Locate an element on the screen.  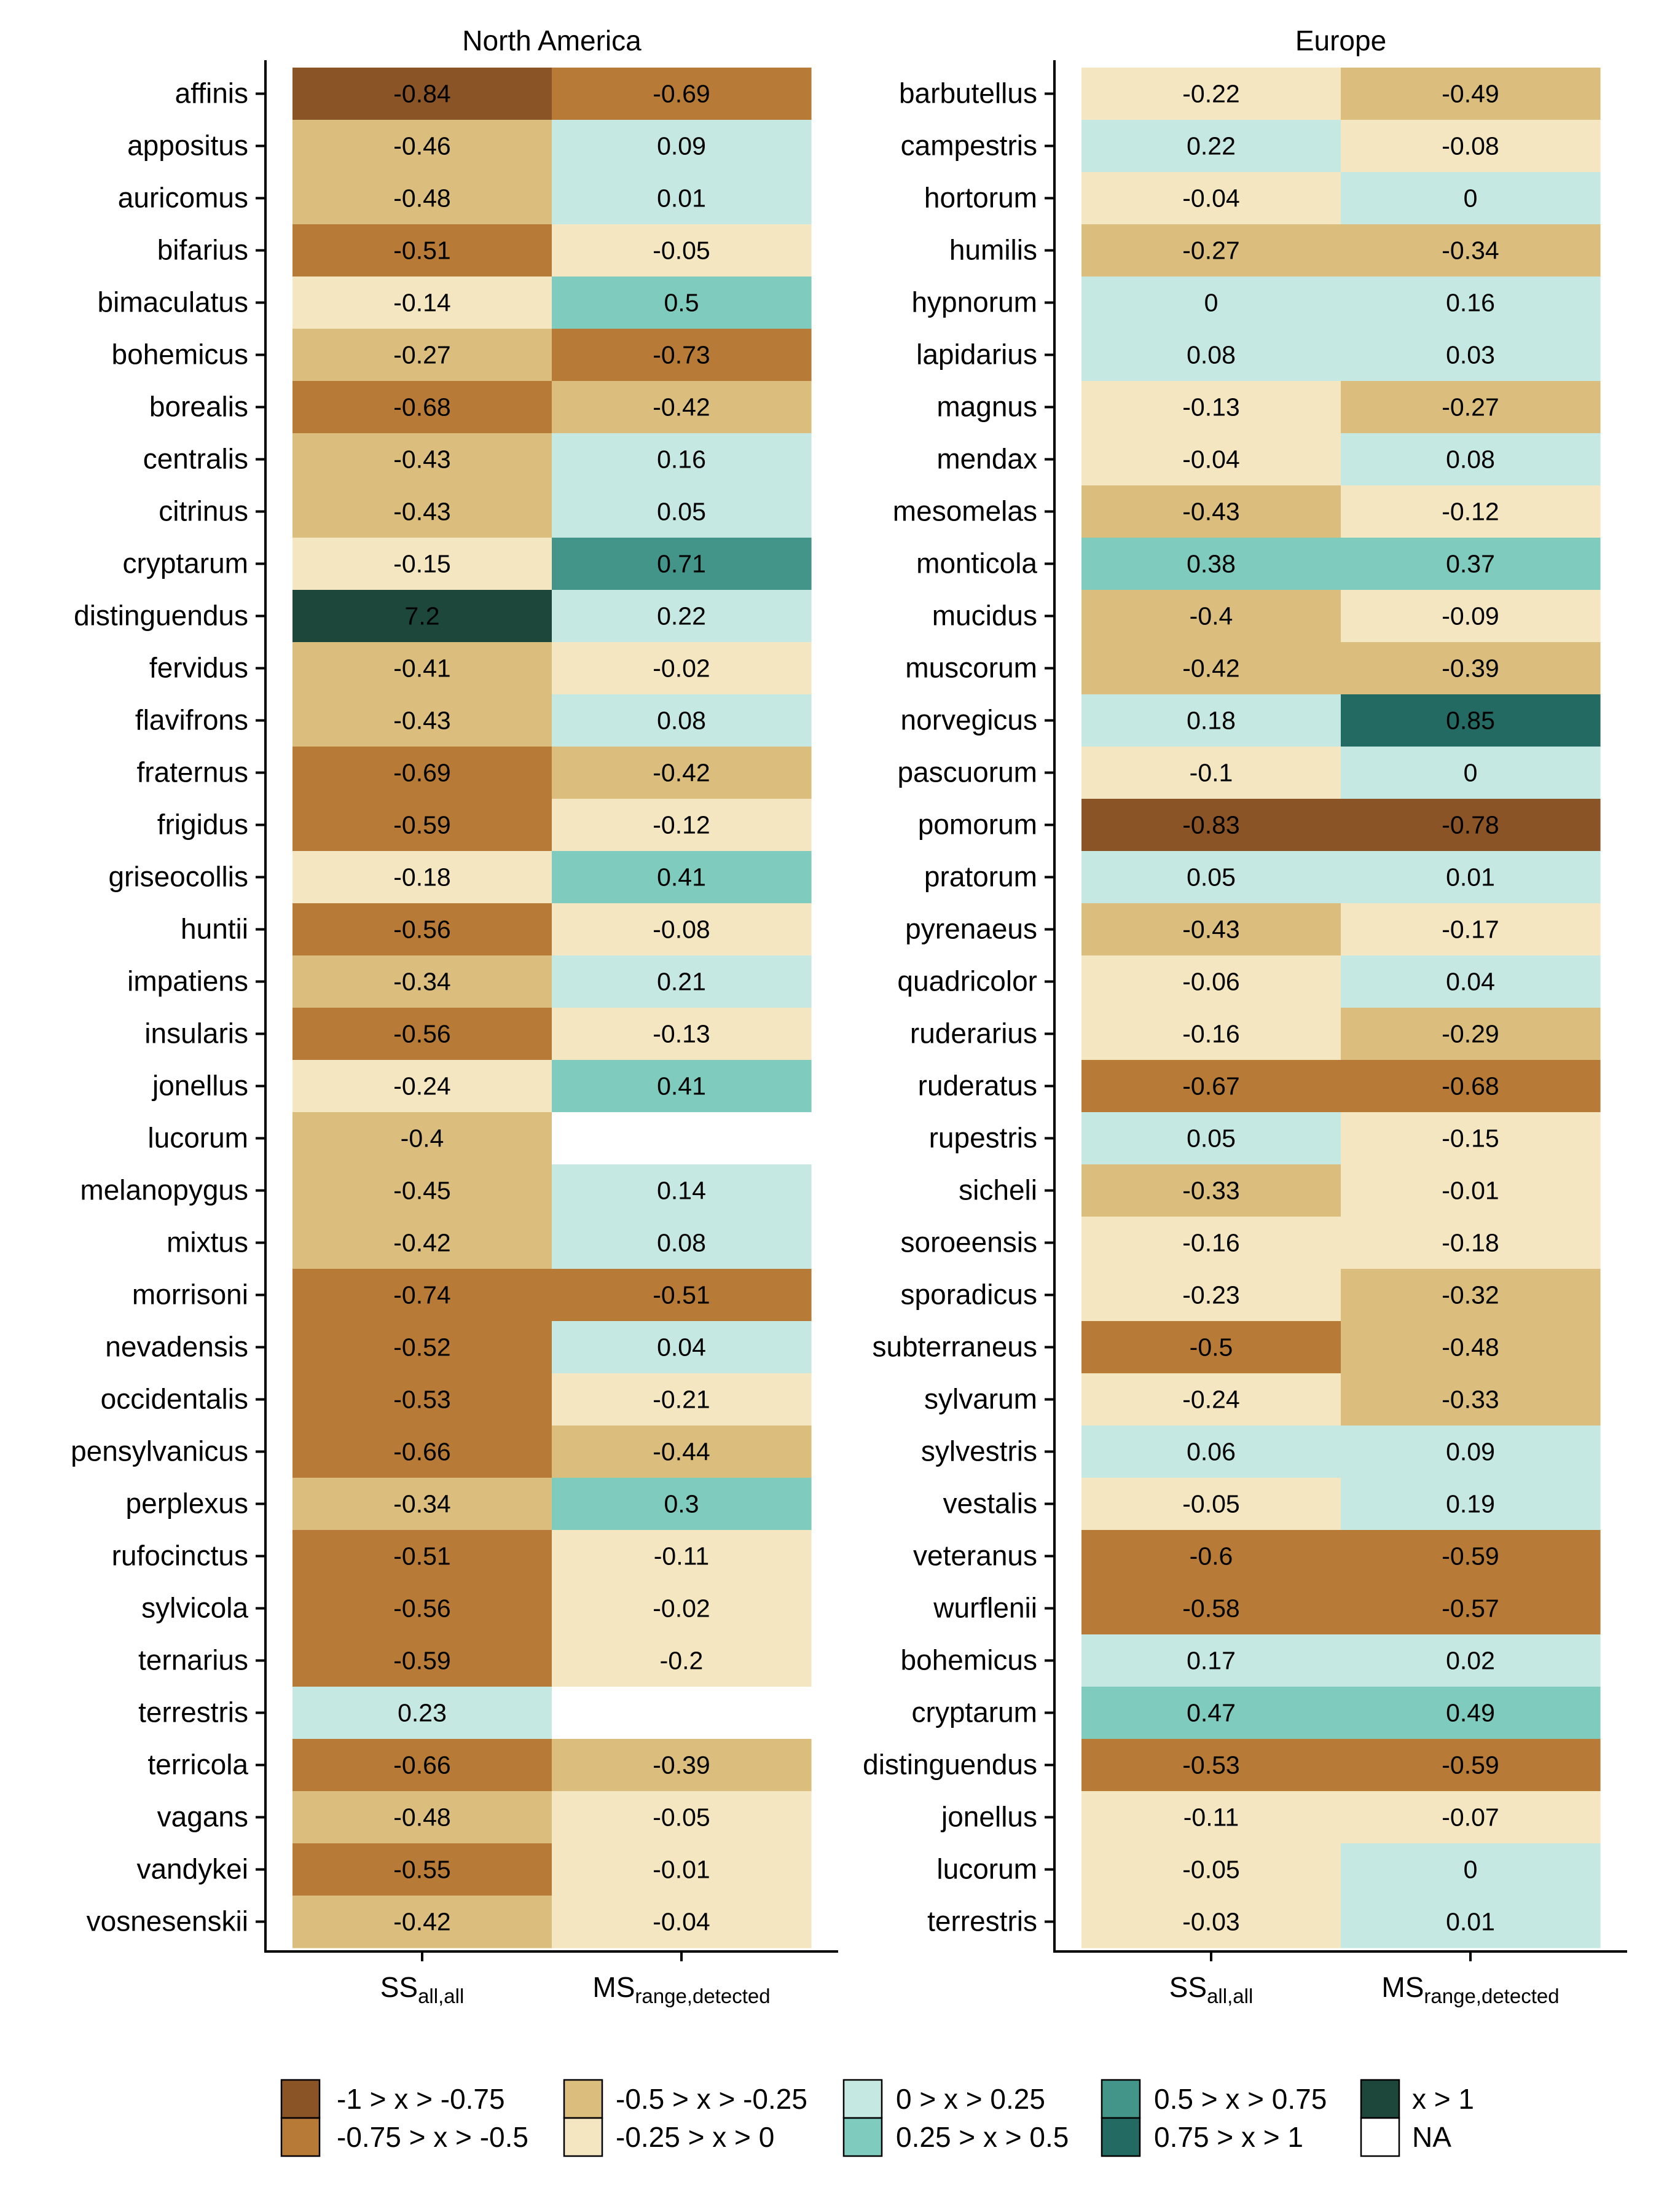
cell-value-label: -0.29 is located at coordinates (1471, 1034).